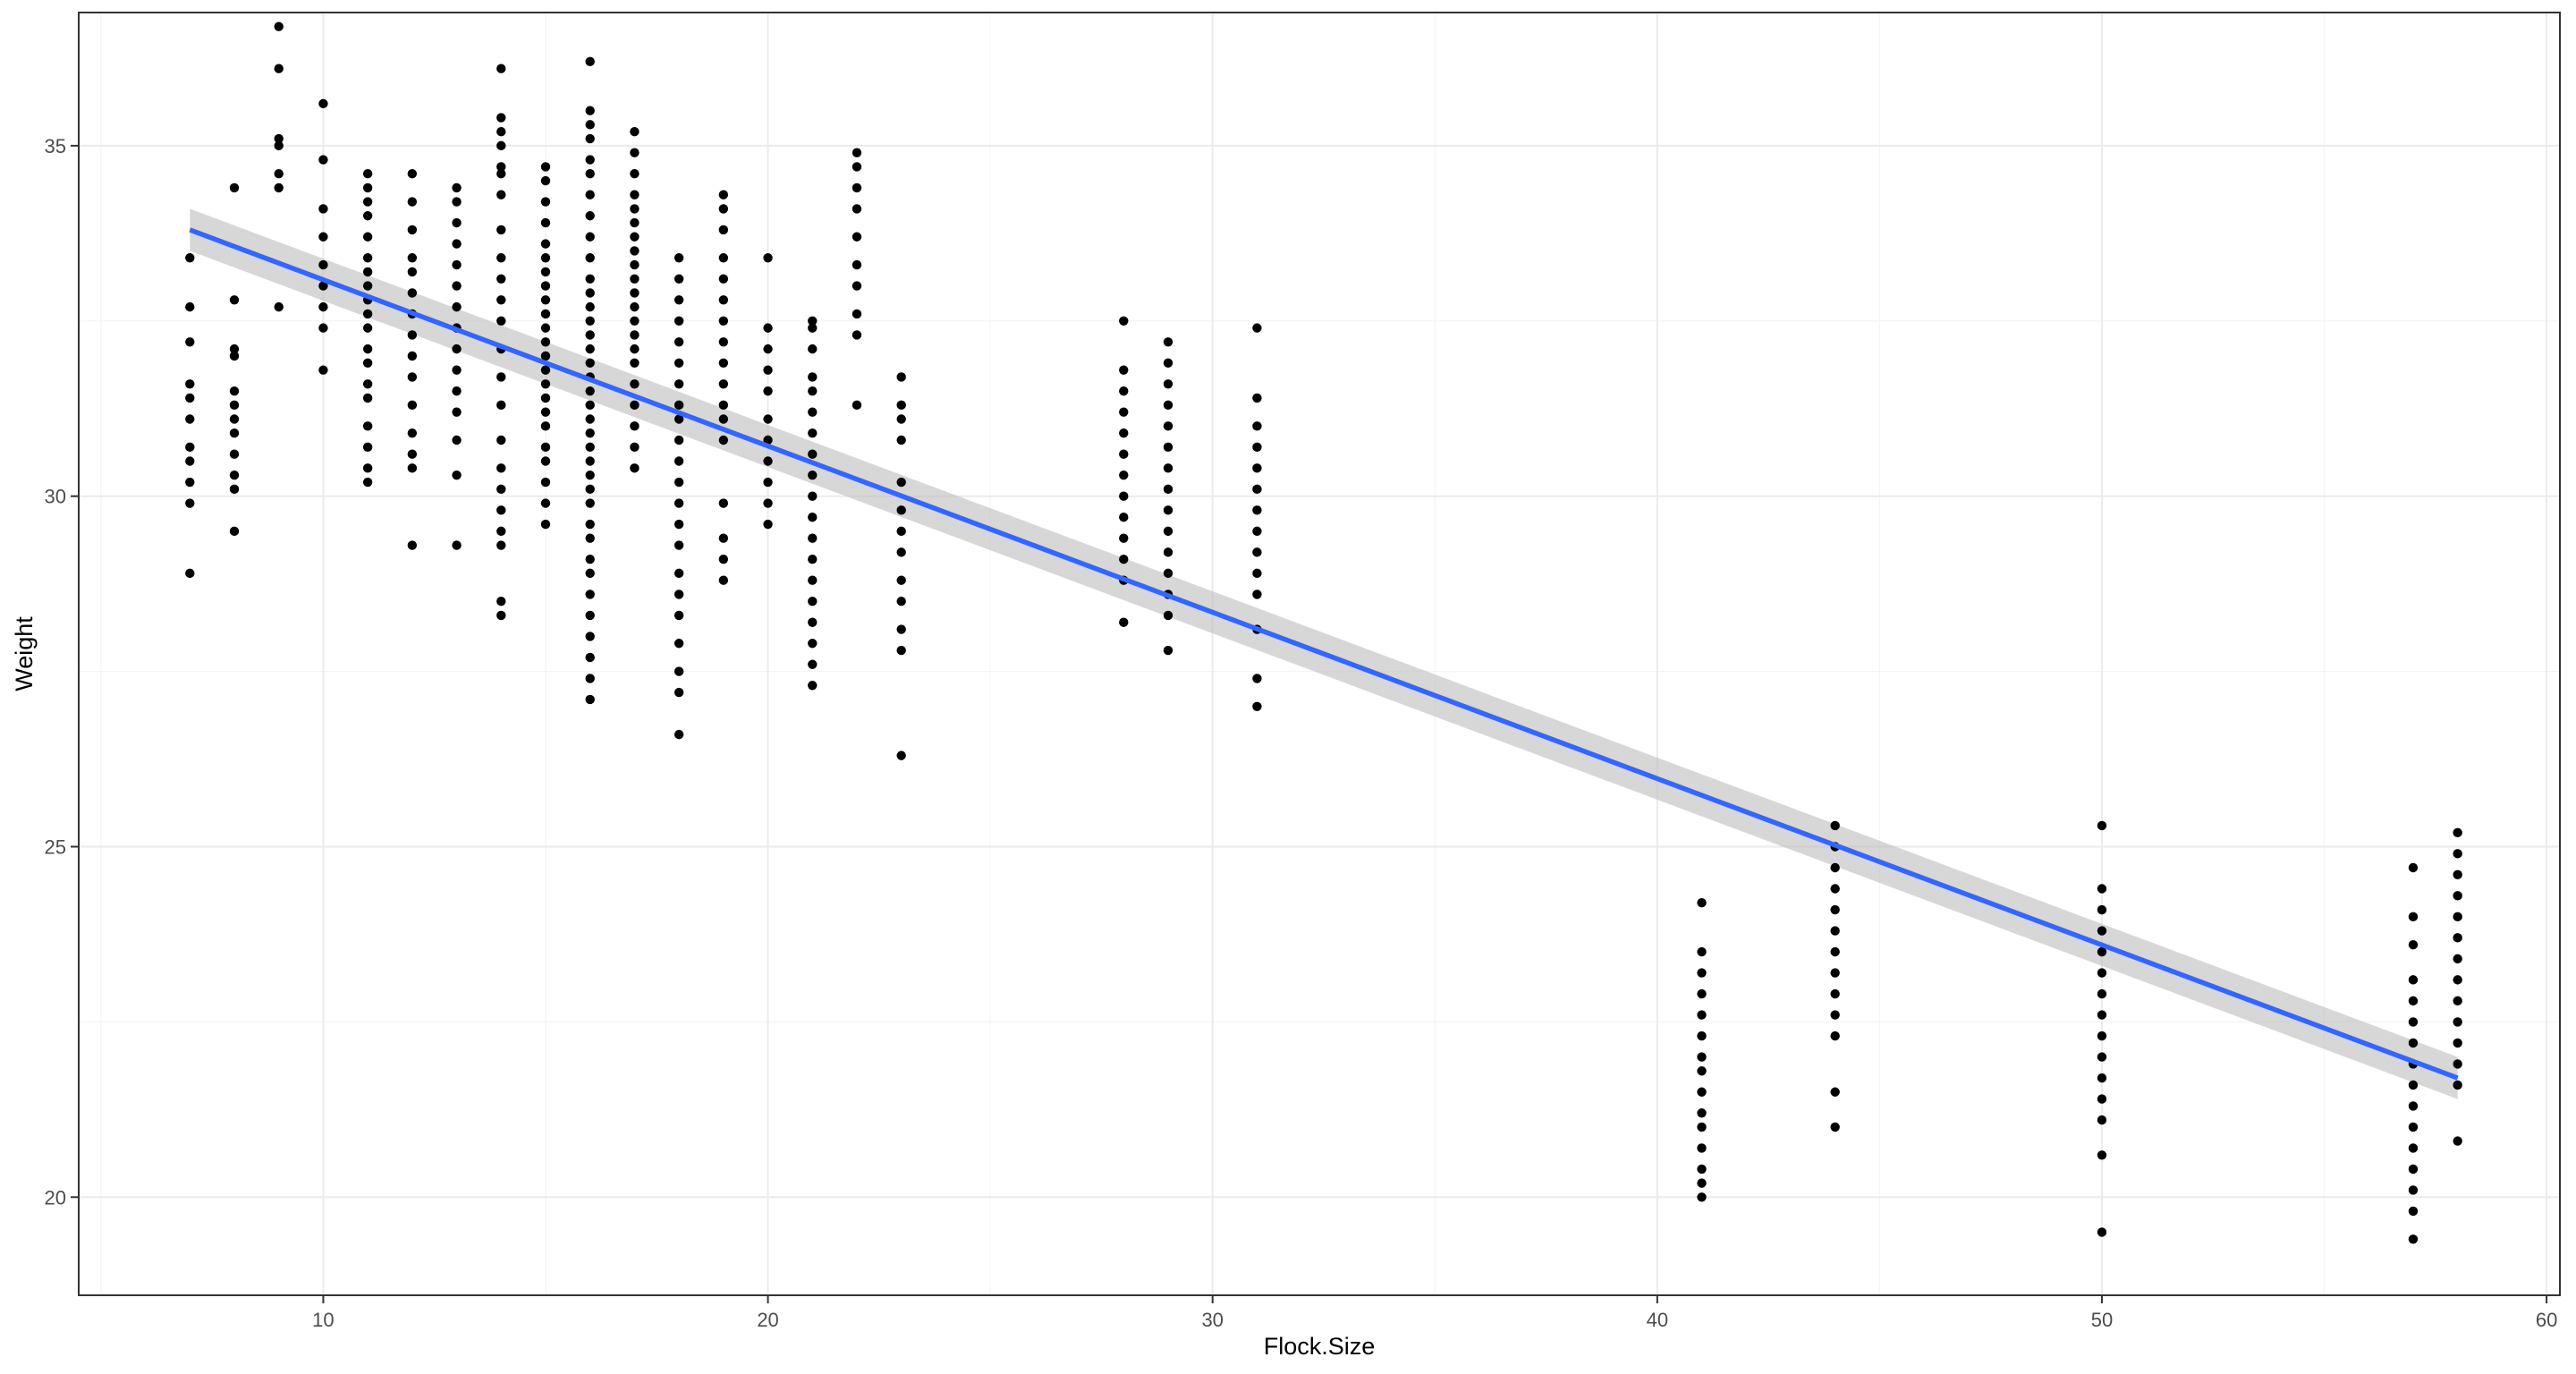 The image size is (2576, 1374). I want to click on x-tick-label: 10, so click(323, 1320).